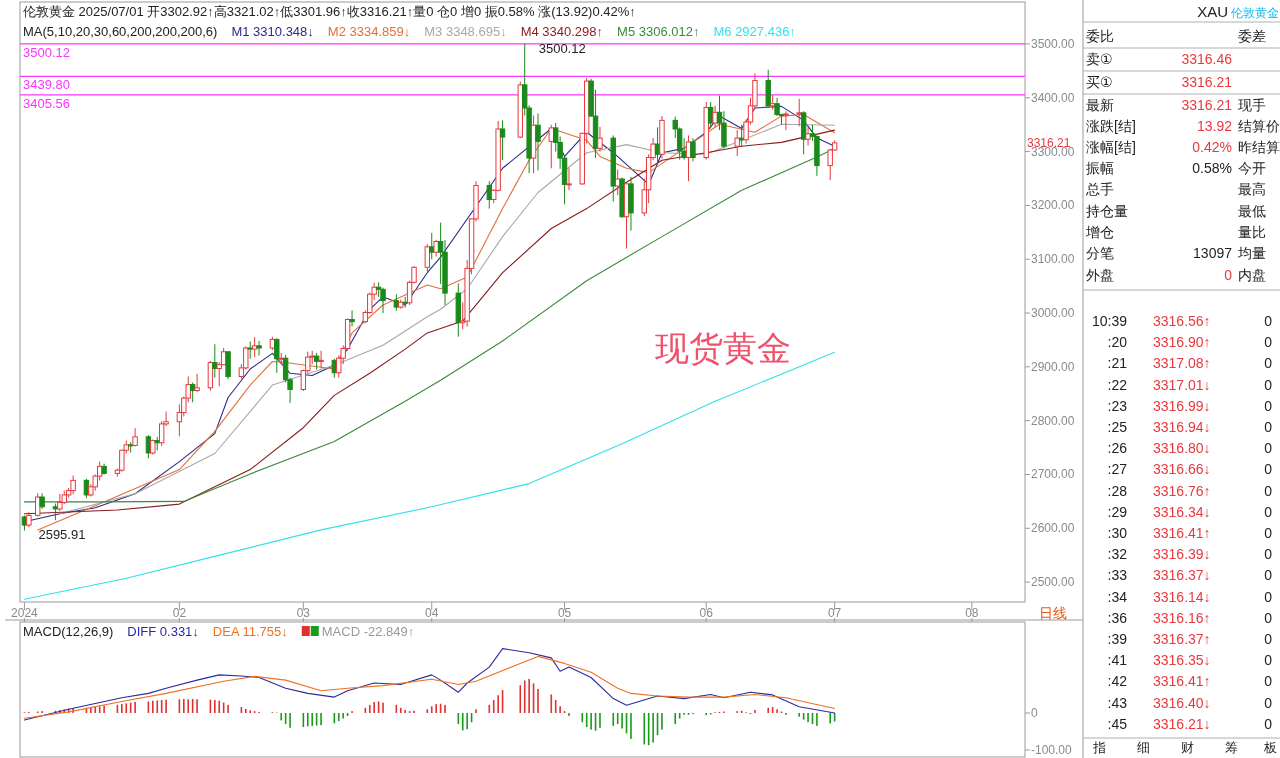  I want to click on text: 现手, so click(1252, 105).